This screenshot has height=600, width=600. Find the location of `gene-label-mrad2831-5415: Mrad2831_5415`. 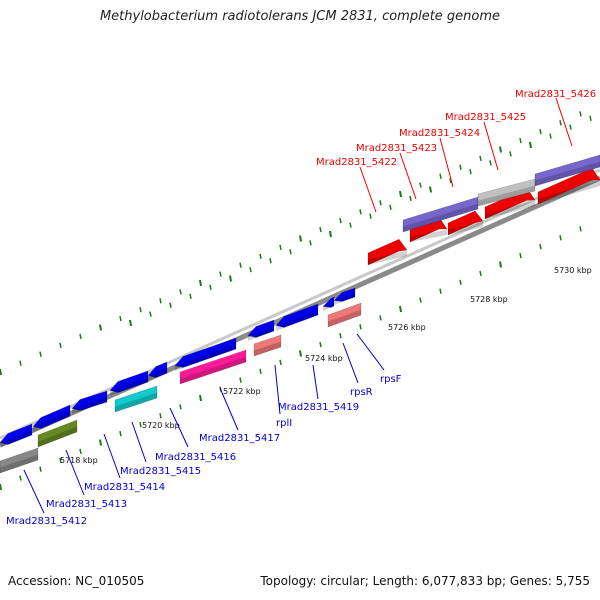

gene-label-mrad2831-5415: Mrad2831_5415 is located at coordinates (160, 471).